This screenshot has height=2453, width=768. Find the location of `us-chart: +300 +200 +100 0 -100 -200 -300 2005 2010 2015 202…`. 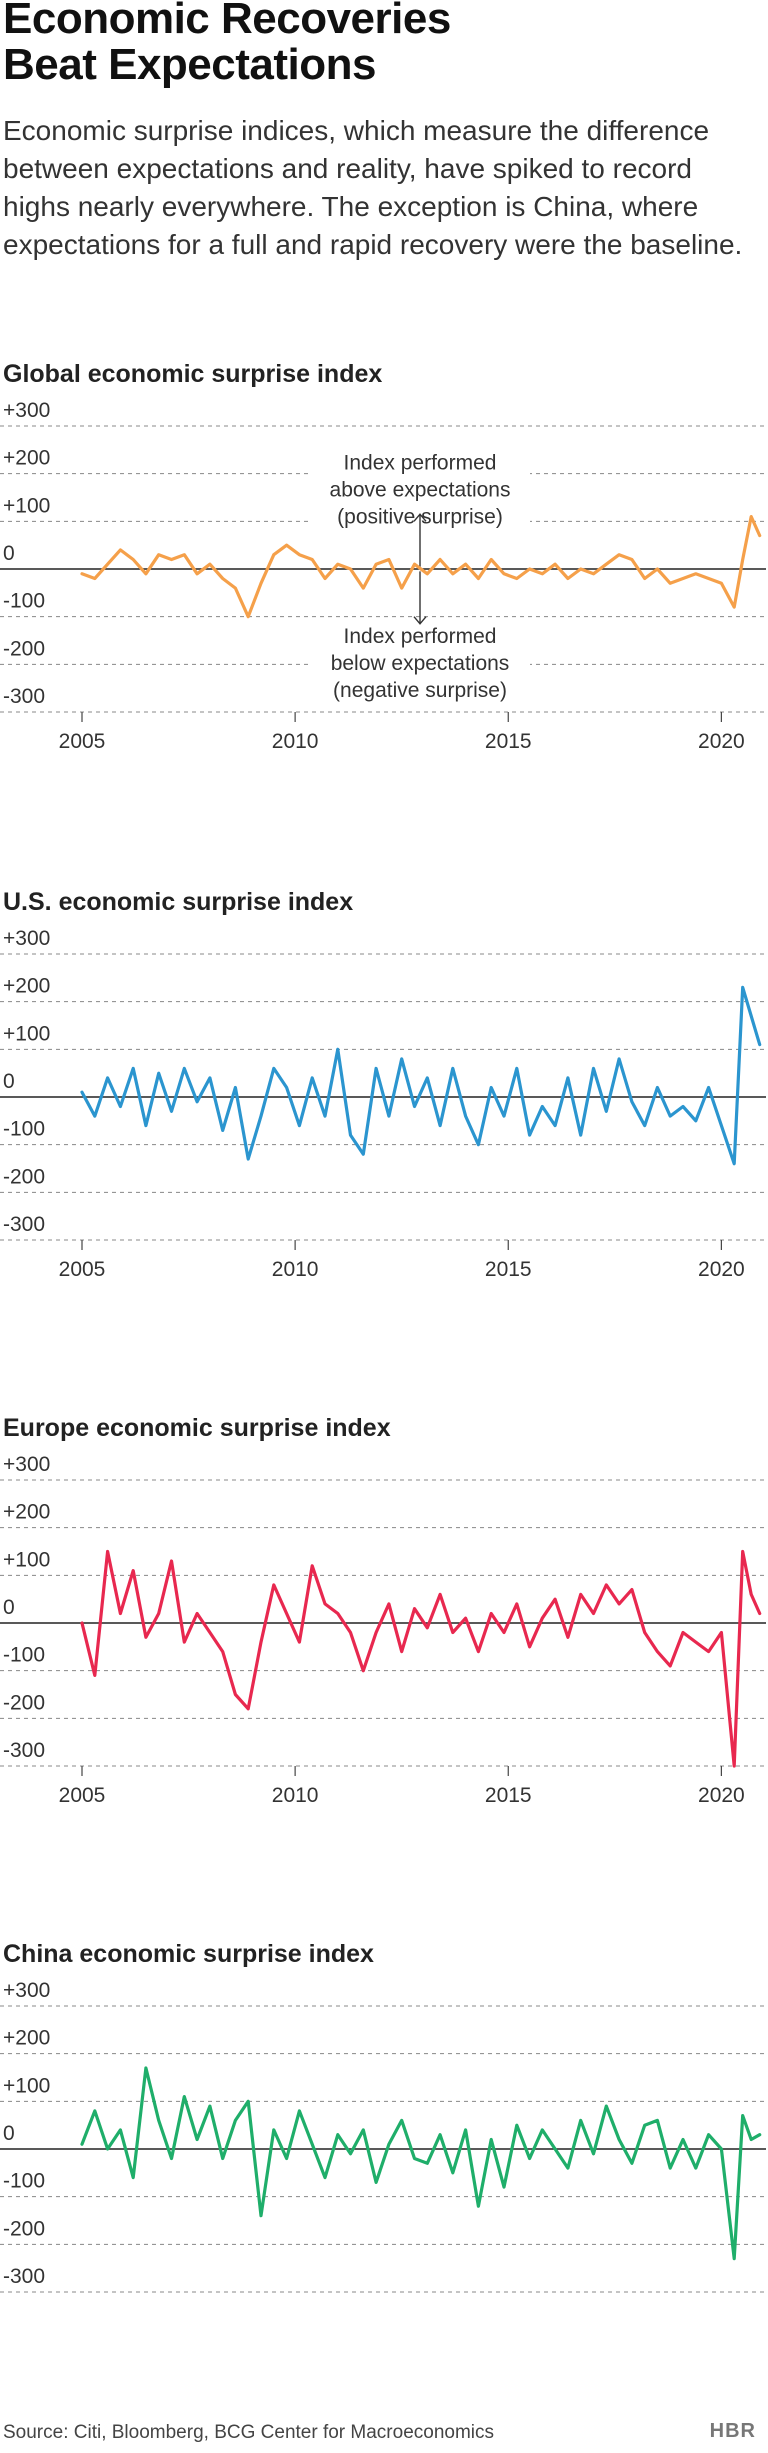

us-chart: +300 +200 +100 0 -100 -200 -300 2005 2010 2015 202… is located at coordinates (383, 1104).